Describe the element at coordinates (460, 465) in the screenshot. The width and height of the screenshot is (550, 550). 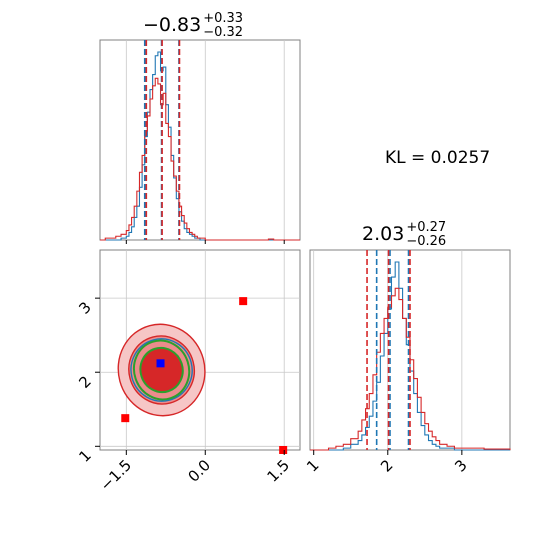
I see `hist-p2-tick-label-2: 3` at that location.